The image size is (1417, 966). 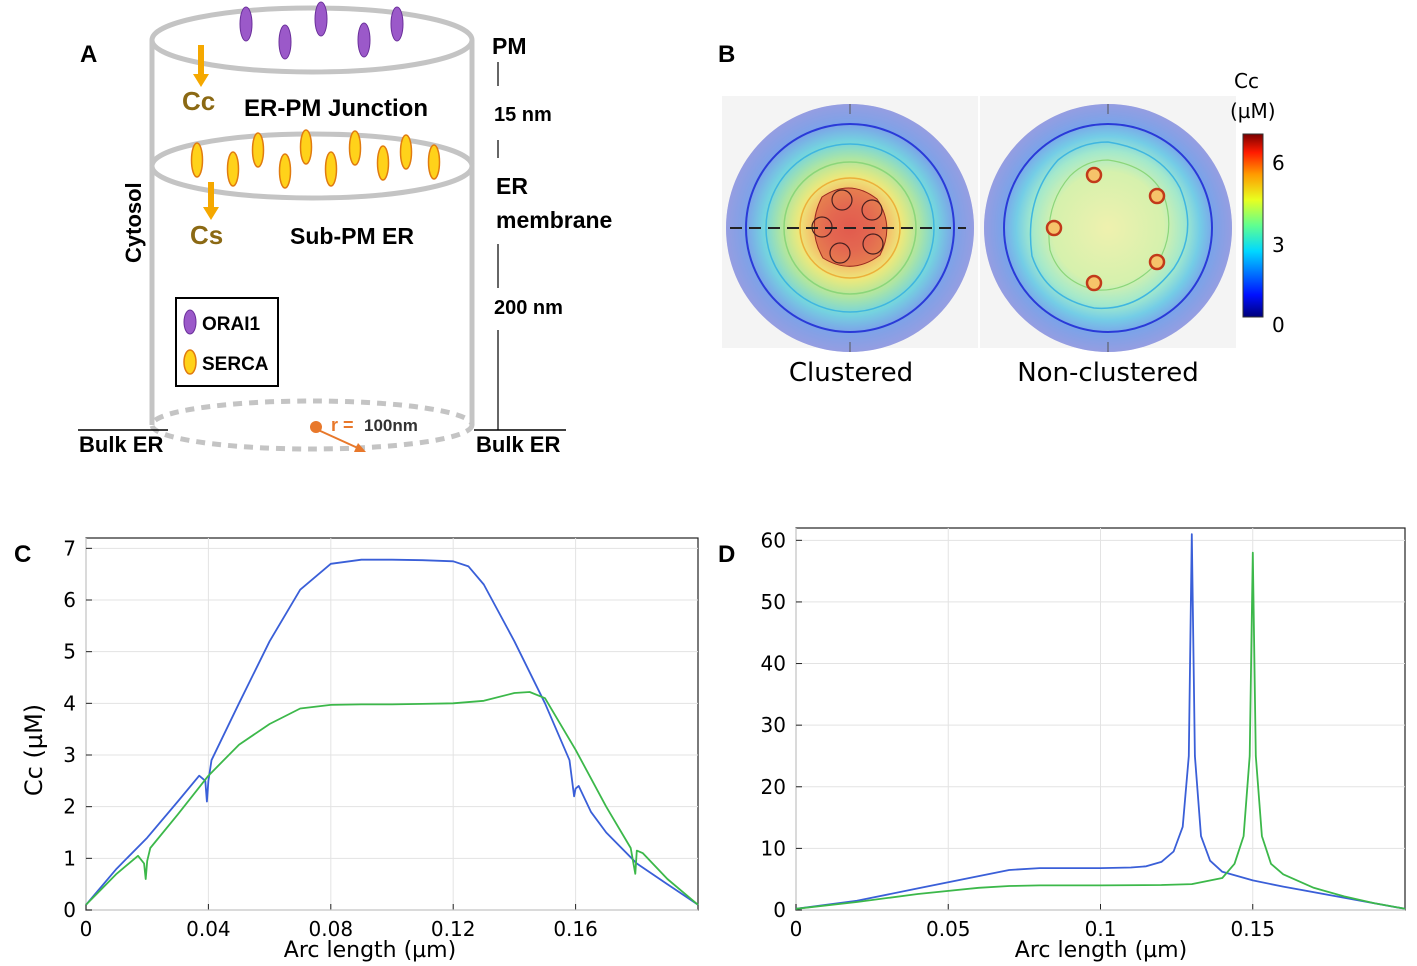 I want to click on chart-c-xtick-label: 0.08, so click(x=331, y=929).